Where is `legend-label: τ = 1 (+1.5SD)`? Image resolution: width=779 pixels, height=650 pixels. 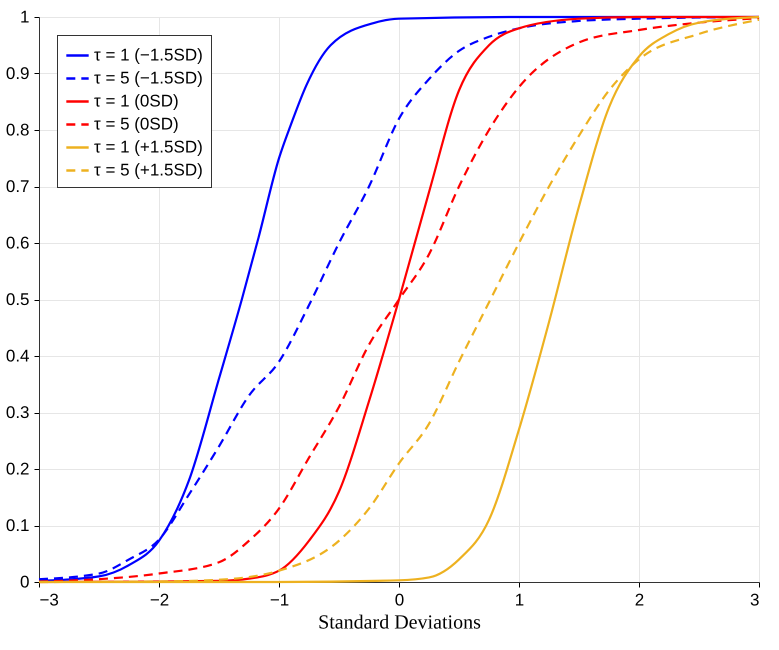
legend-label: τ = 1 (+1.5SD) is located at coordinates (148, 147).